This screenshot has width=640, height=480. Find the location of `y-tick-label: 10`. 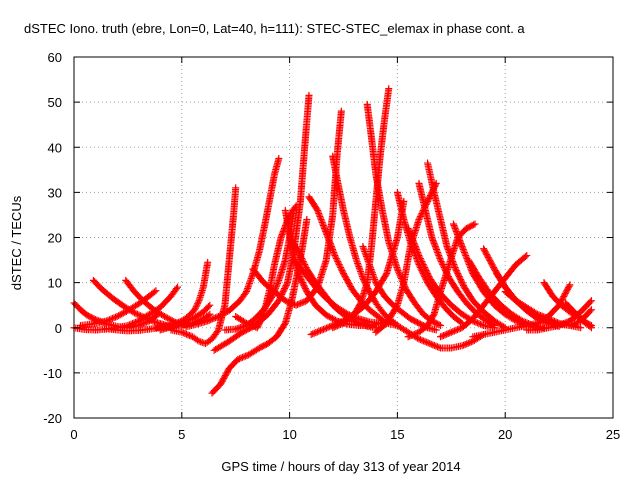

y-tick-label: 10 is located at coordinates (55, 283).